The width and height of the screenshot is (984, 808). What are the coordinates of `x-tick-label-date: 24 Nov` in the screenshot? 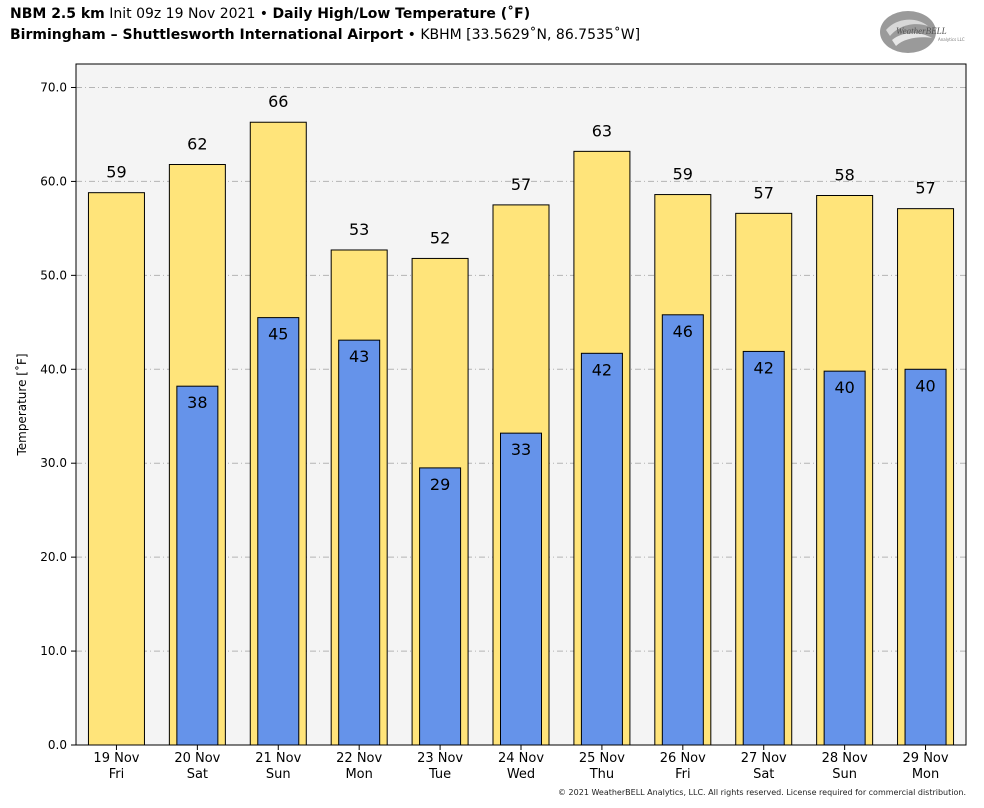 It's located at (521, 758).